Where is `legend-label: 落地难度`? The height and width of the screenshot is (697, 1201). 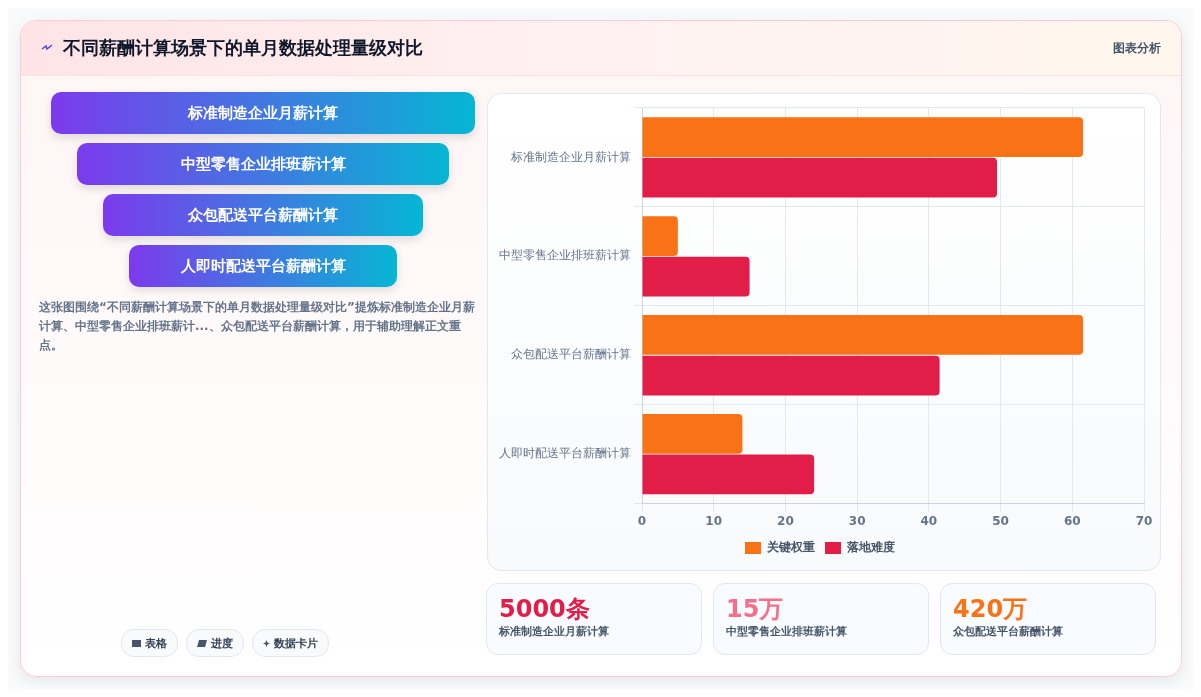
legend-label: 落地难度 is located at coordinates (870, 547).